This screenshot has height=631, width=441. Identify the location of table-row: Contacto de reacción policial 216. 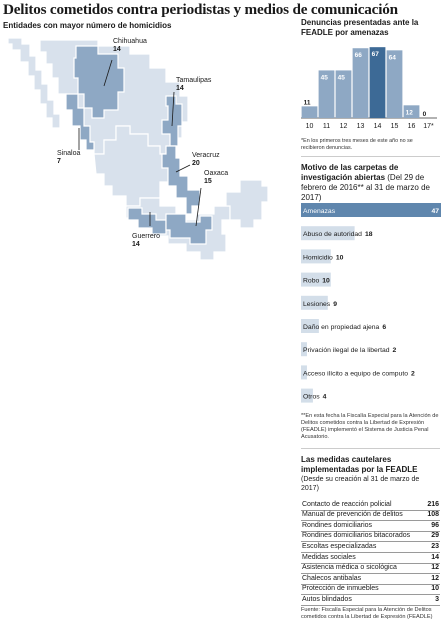
(370, 505).